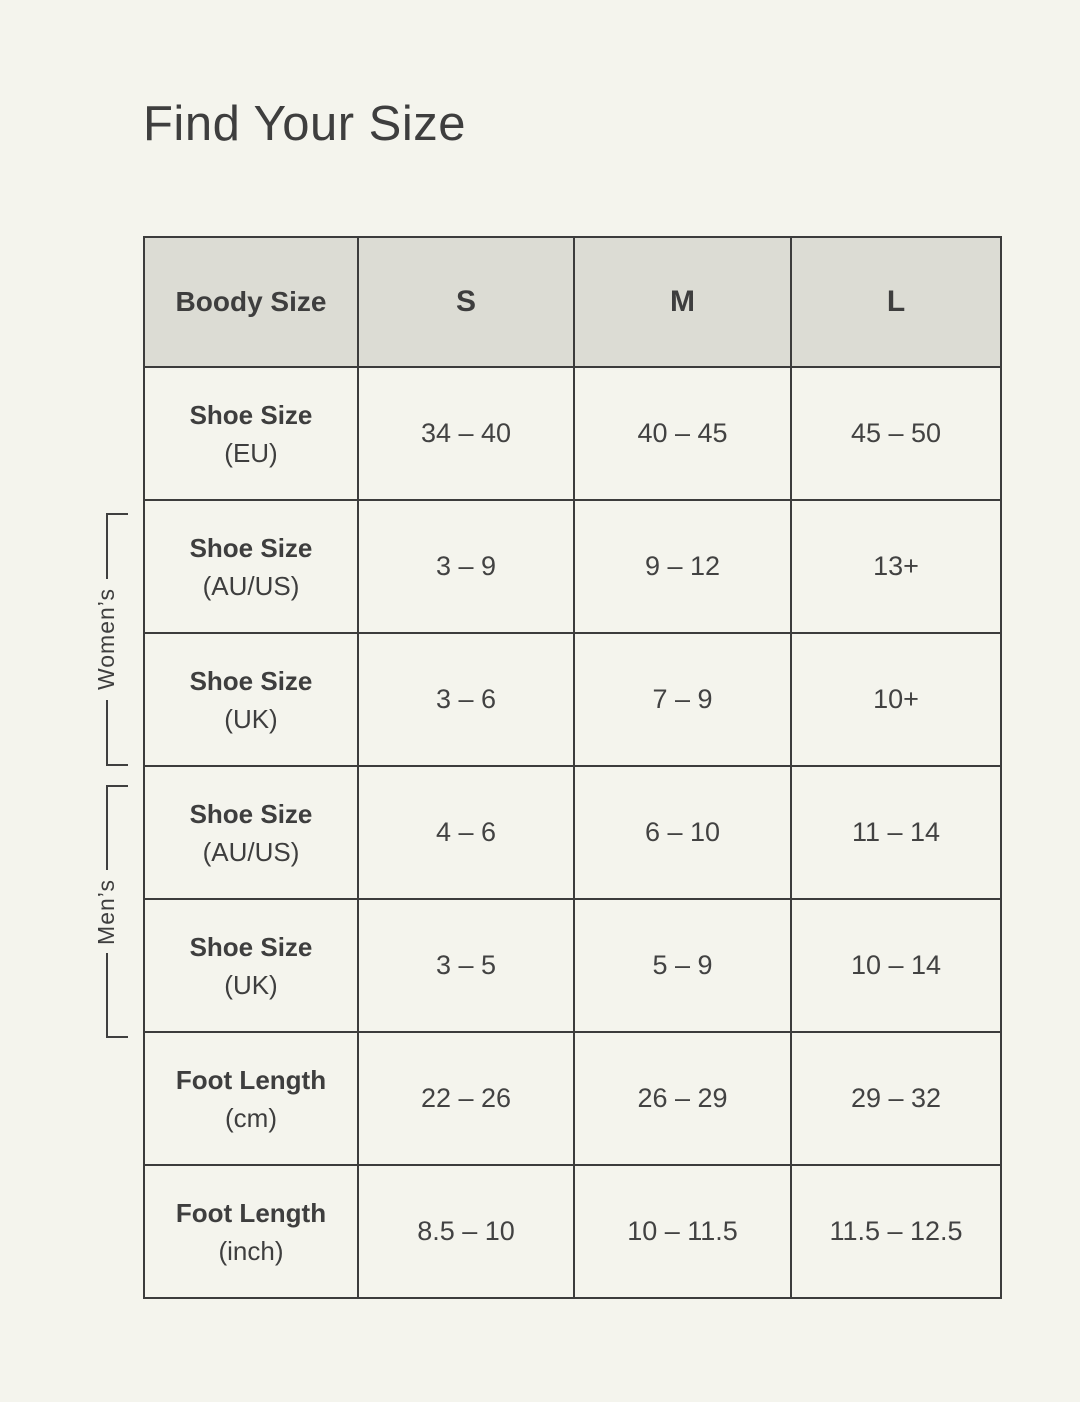 This screenshot has height=1402, width=1080. What do you see at coordinates (251, 452) in the screenshot?
I see `row-label-line2: (EU)` at bounding box center [251, 452].